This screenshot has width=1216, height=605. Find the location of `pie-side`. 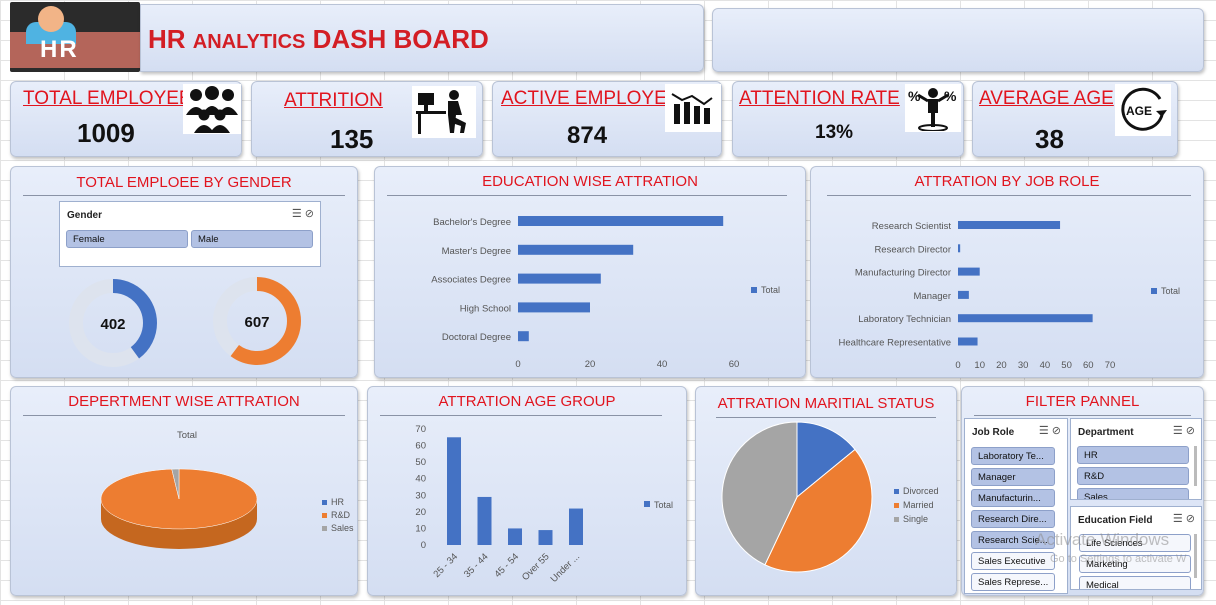

pie-side is located at coordinates (179, 524).